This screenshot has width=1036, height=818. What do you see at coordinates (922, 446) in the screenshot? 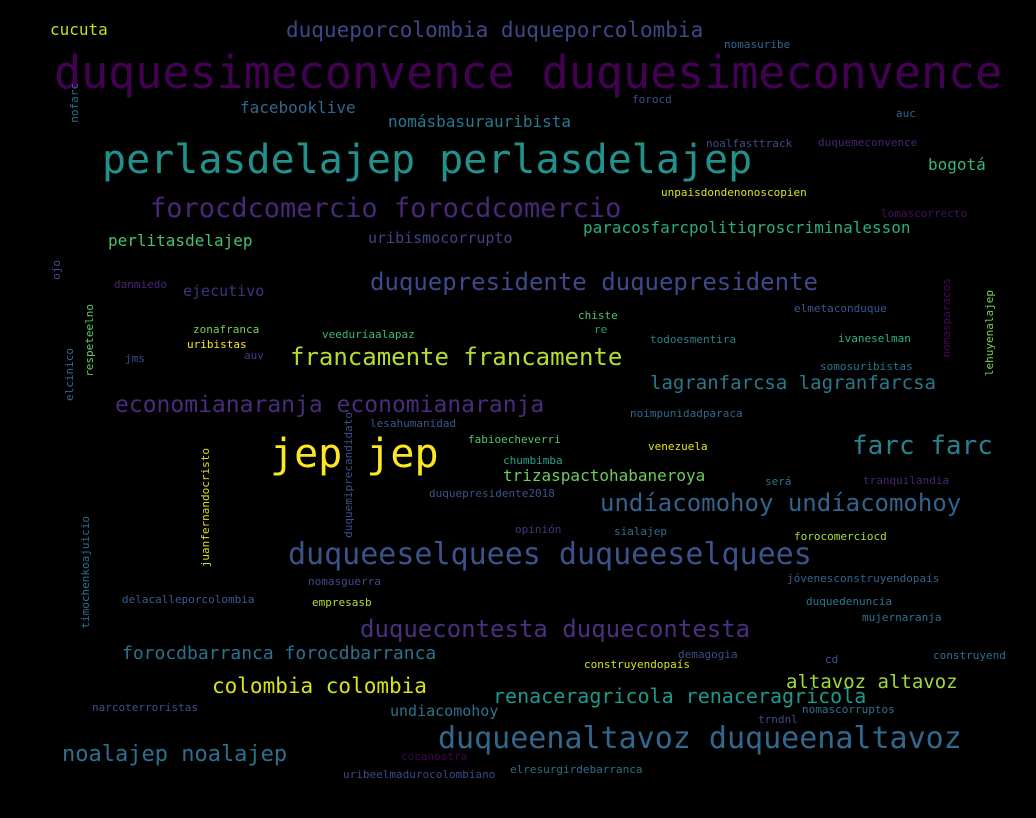
I see `word-farc: farc farc` at bounding box center [922, 446].